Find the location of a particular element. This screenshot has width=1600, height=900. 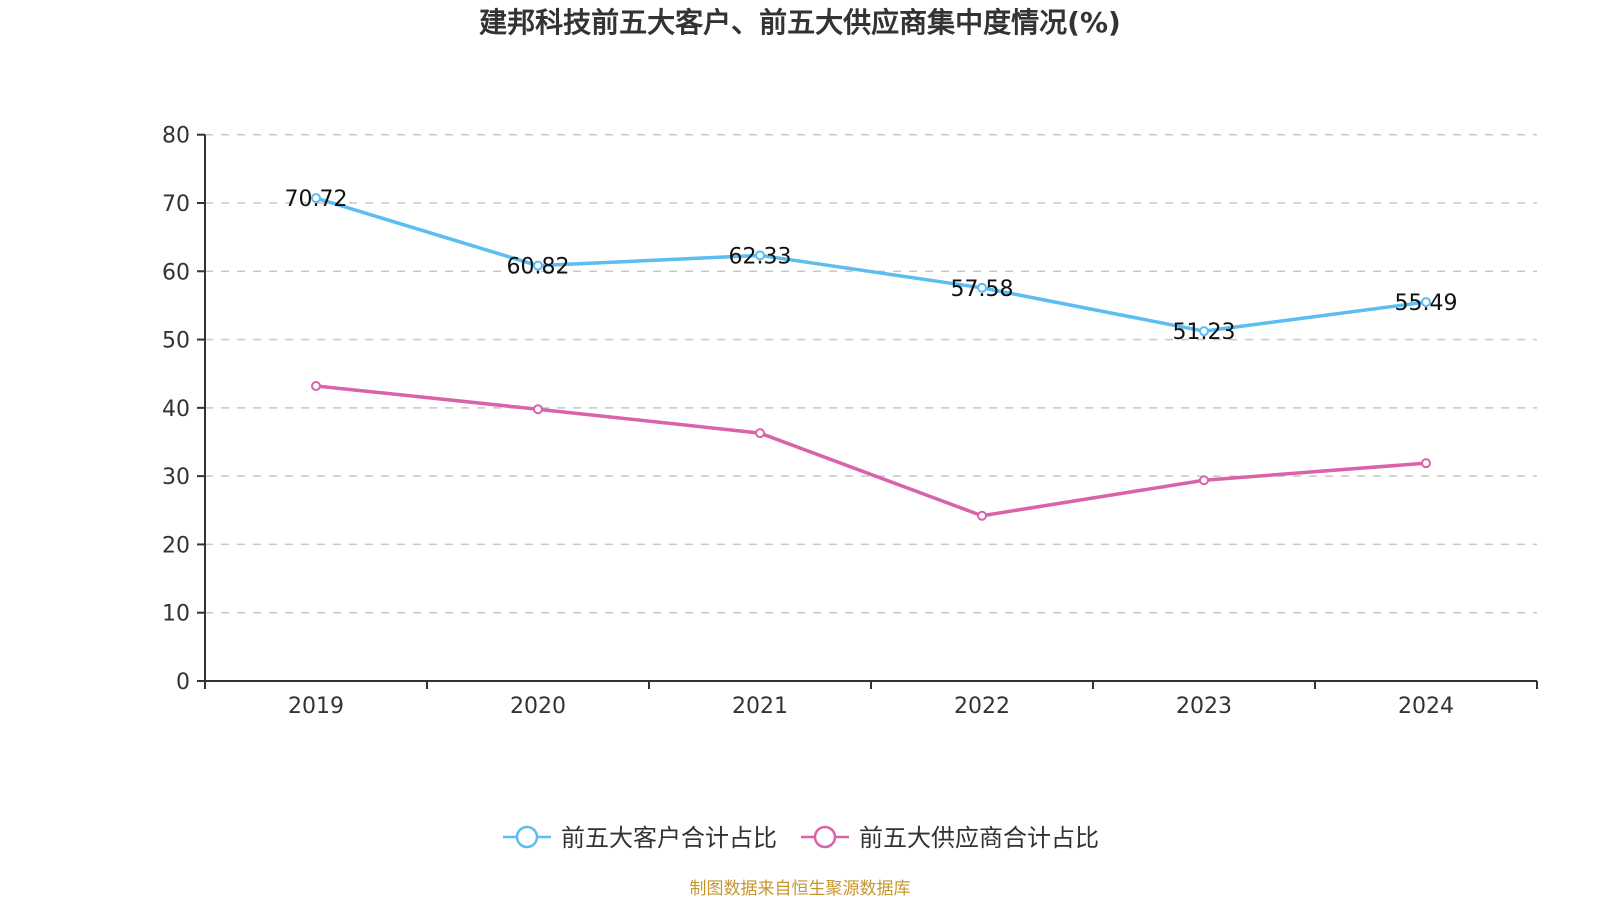

data-label: 57.58 is located at coordinates (982, 289).